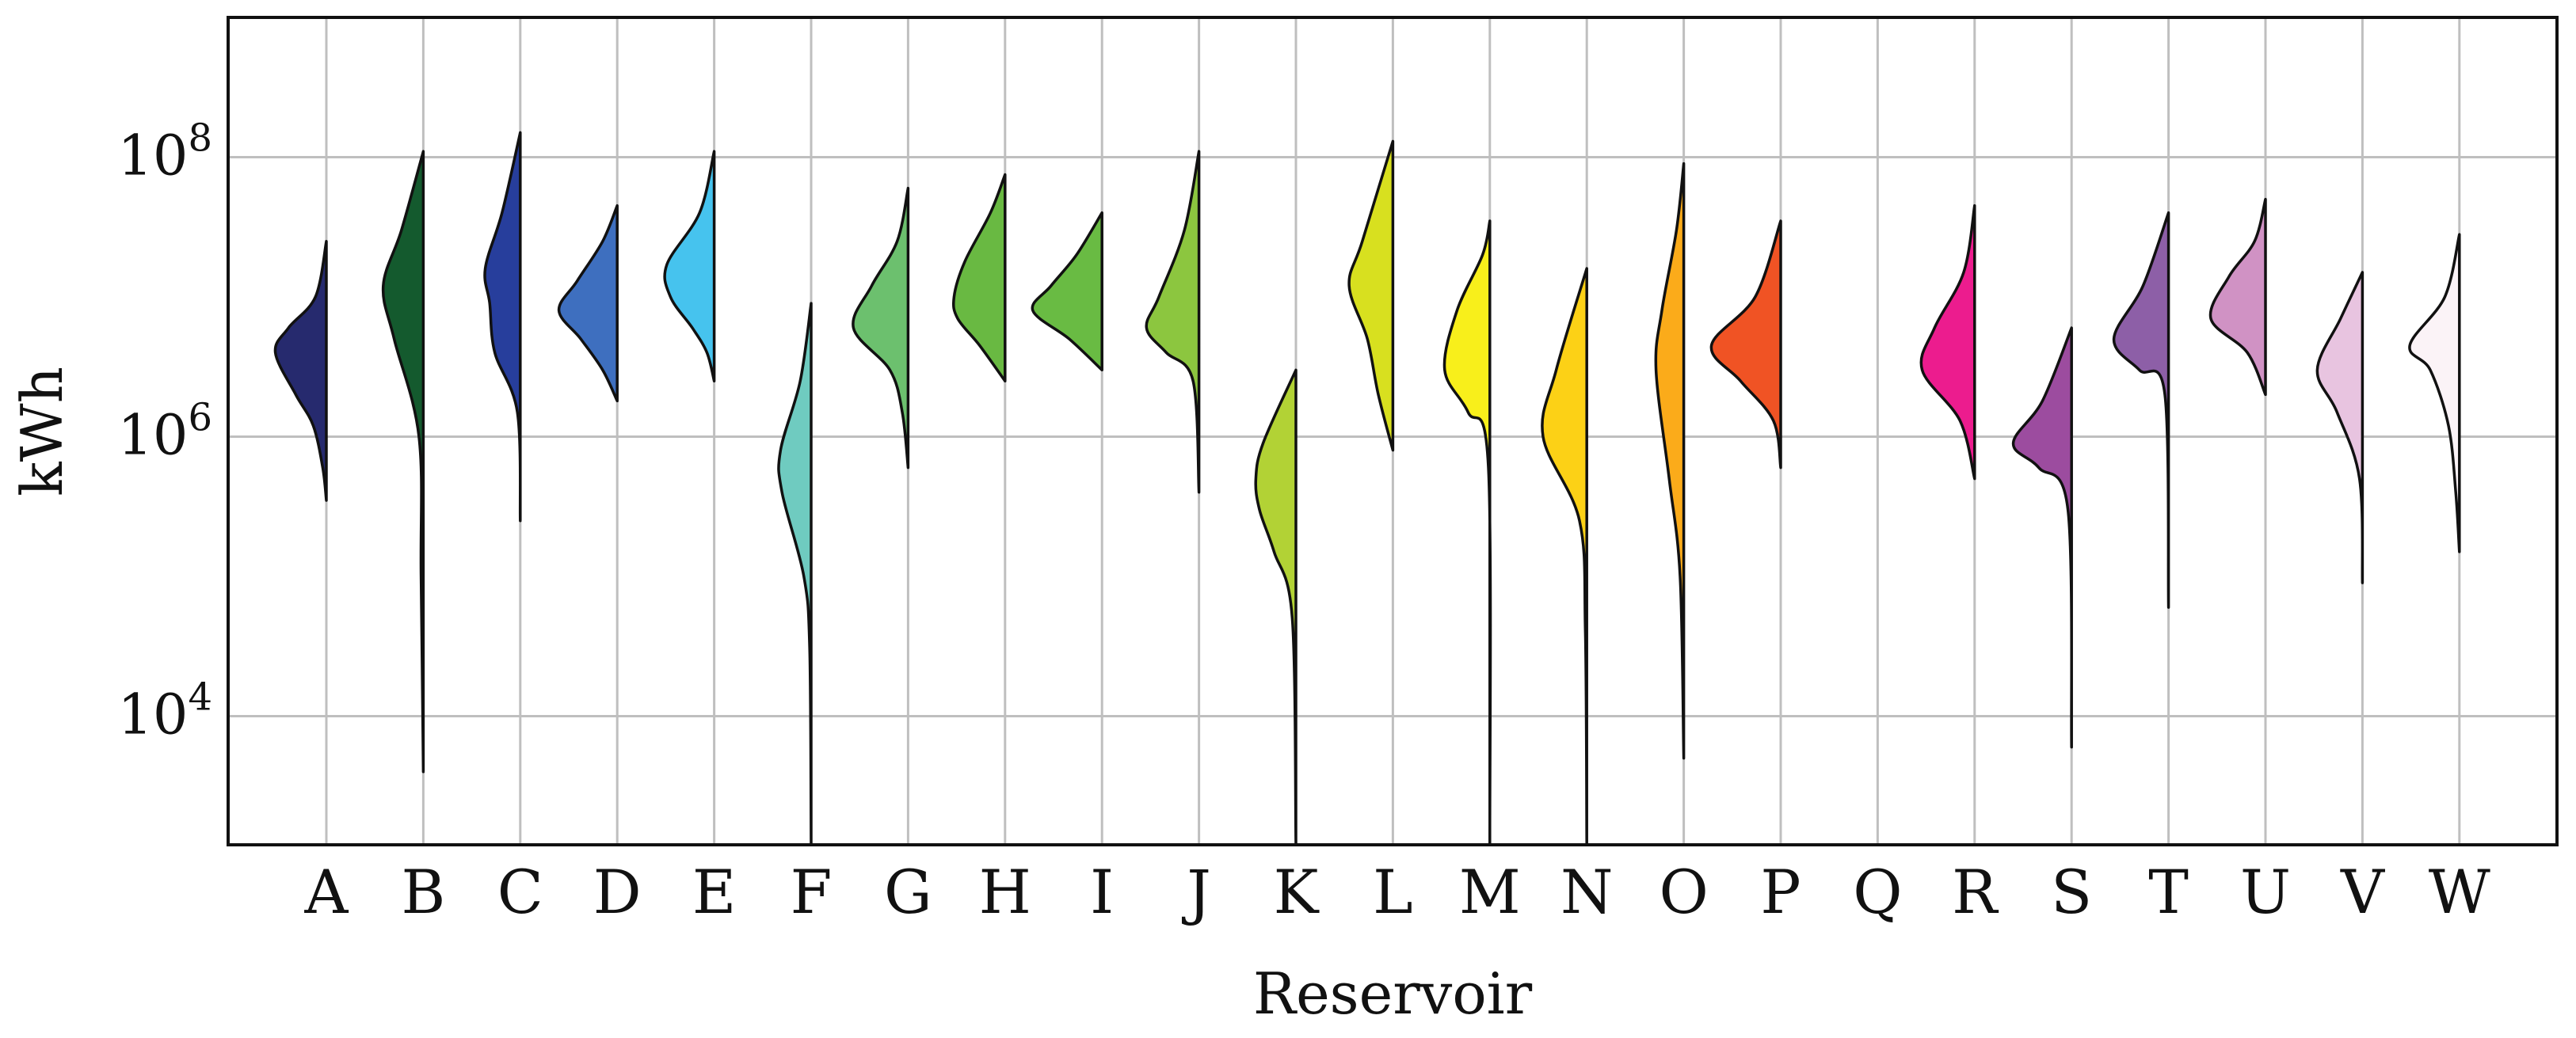 The width and height of the screenshot is (2576, 1038). What do you see at coordinates (2266, 892) in the screenshot?
I see `x-tick-label-U: U` at bounding box center [2266, 892].